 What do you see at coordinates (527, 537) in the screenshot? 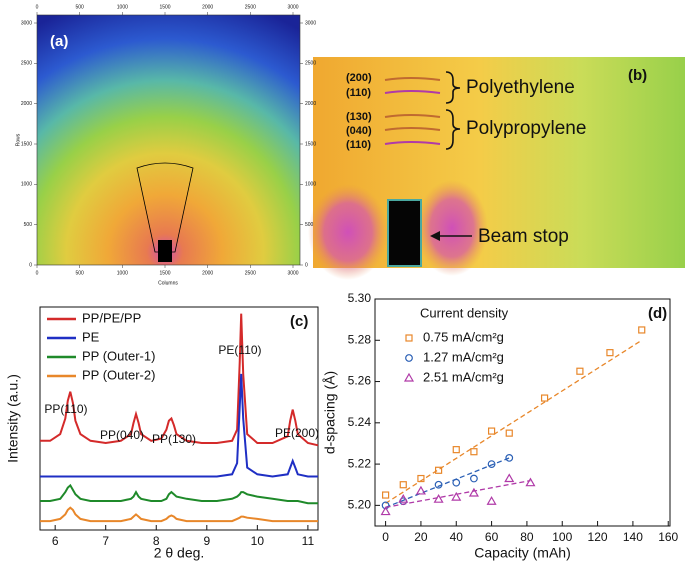
I see `x-tick-label: 80` at bounding box center [527, 537].